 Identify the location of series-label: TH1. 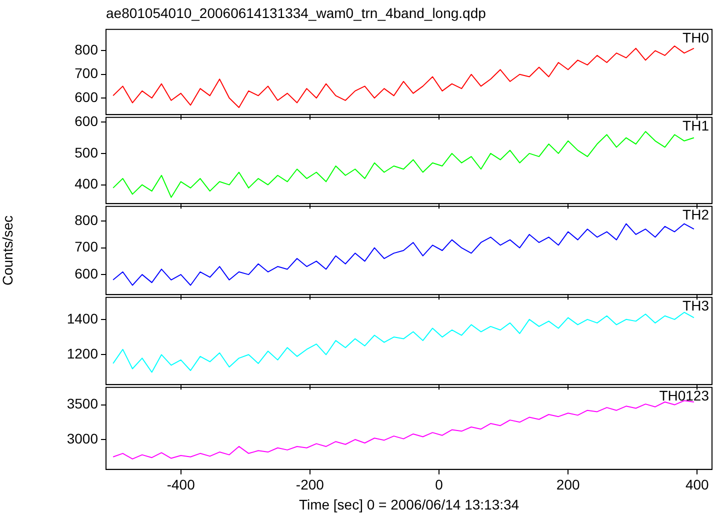
(696, 125).